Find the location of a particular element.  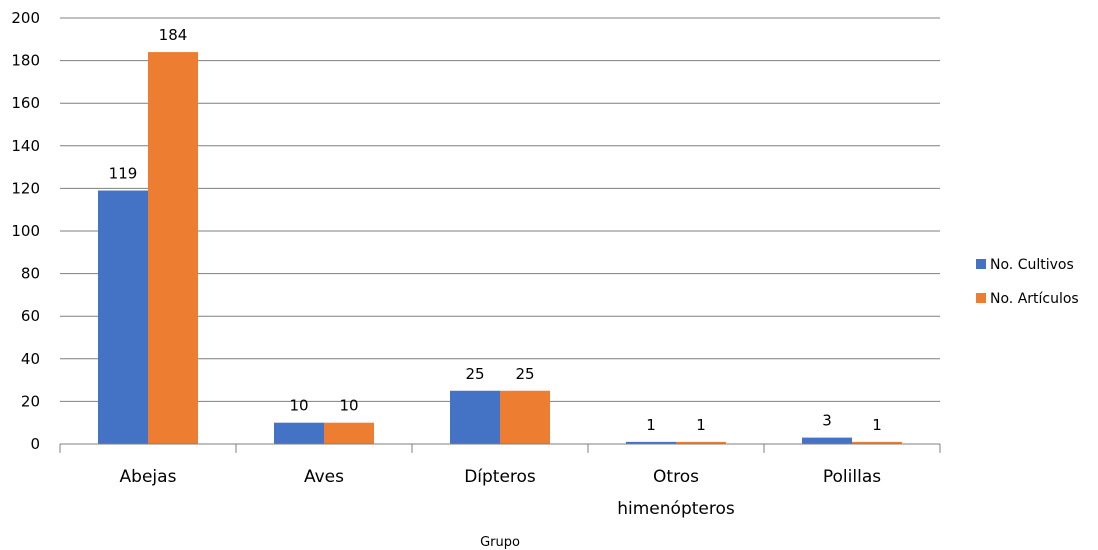

category-label: Otros is located at coordinates (676, 477).